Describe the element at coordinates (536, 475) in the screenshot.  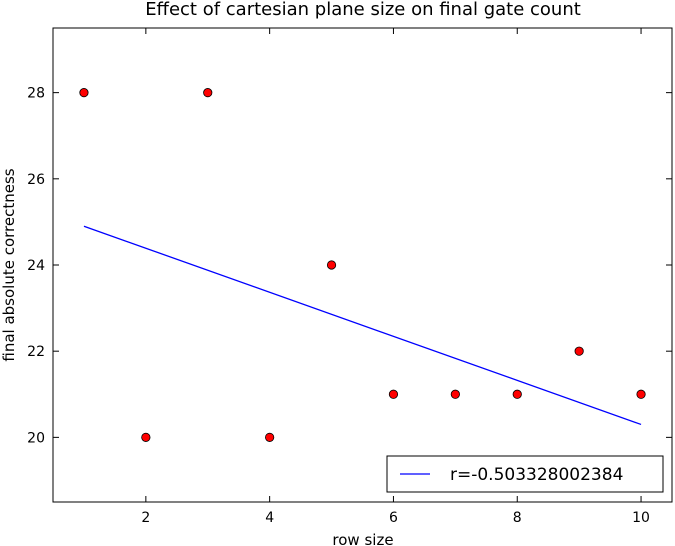
I see `legend-label: r=-0.503328002384` at that location.